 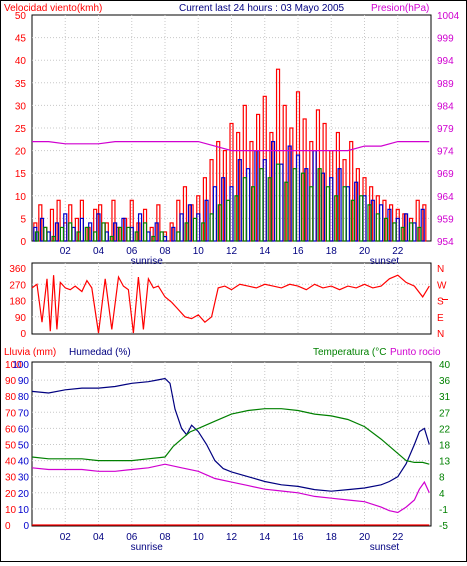 I want to click on wind-y-tick: 15, so click(x=21, y=174).